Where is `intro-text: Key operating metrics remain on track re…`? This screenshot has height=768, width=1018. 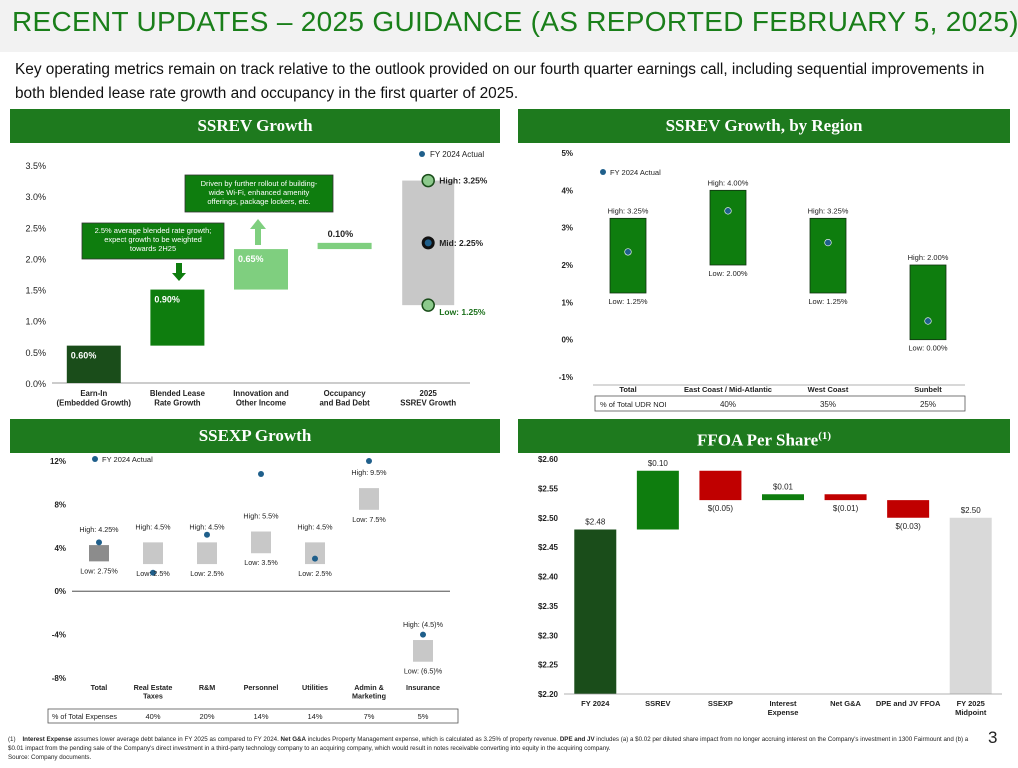
intro-text: Key operating metrics remain on track re… is located at coordinates (500, 81).